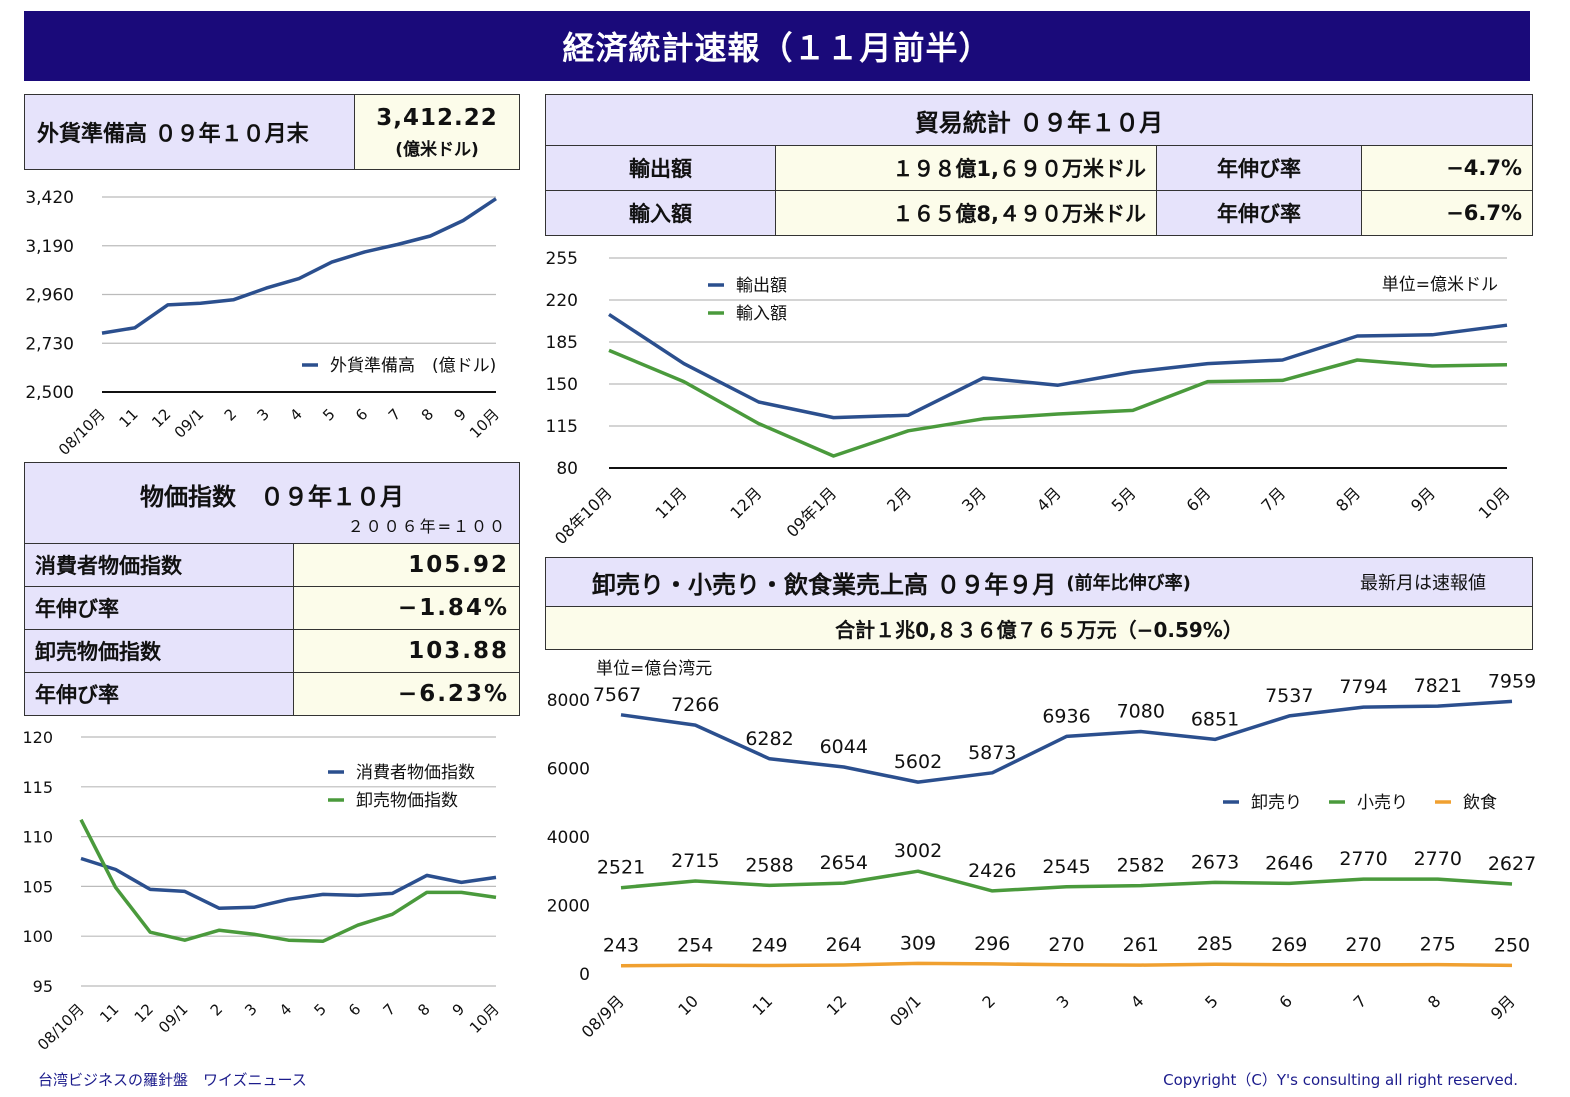 This screenshot has width=1570, height=1097. I want to click on x-tick-label: 4月, so click(1049, 499).